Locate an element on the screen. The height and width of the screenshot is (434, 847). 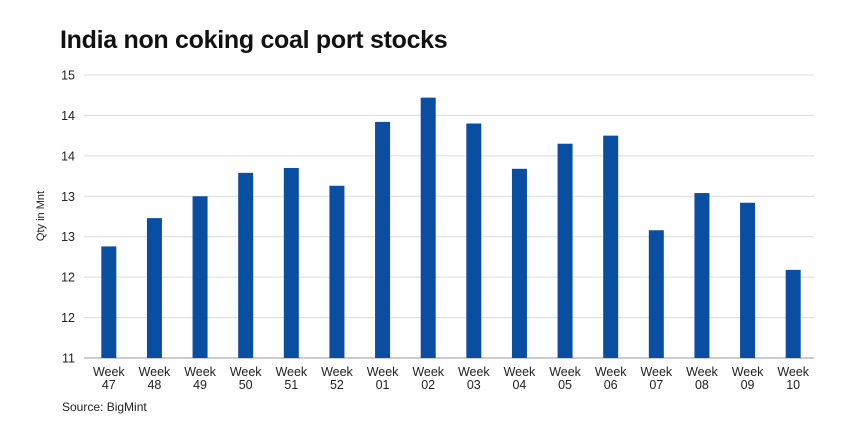
x-tick-label: Week 05 is located at coordinates (565, 378).